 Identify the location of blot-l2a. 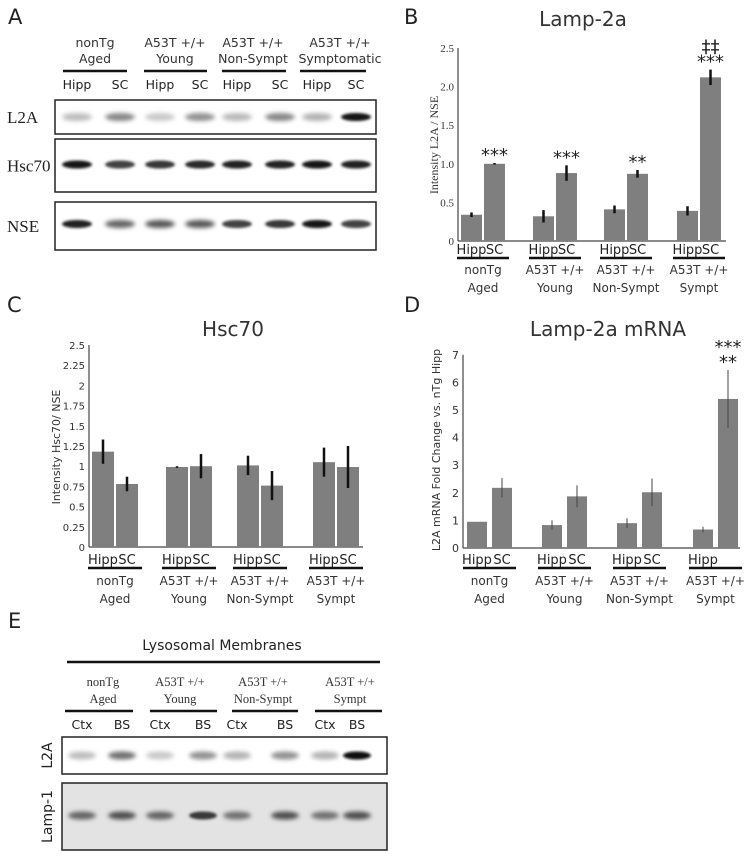
(224, 755).